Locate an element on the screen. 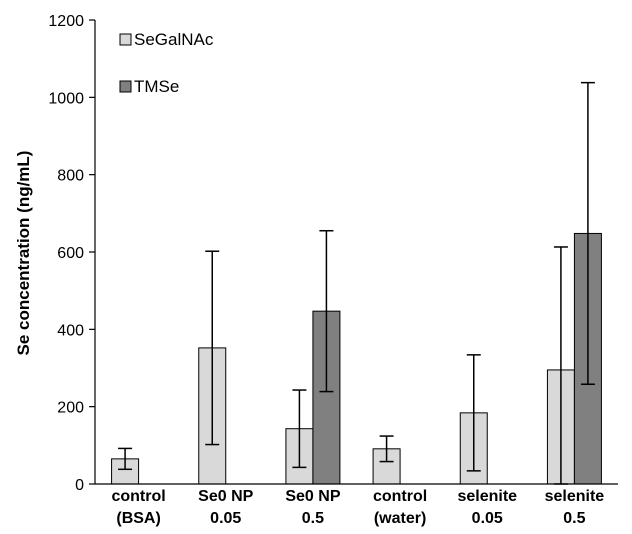 The image size is (632, 534). y-tick-label-600: 600 is located at coordinates (70, 253).